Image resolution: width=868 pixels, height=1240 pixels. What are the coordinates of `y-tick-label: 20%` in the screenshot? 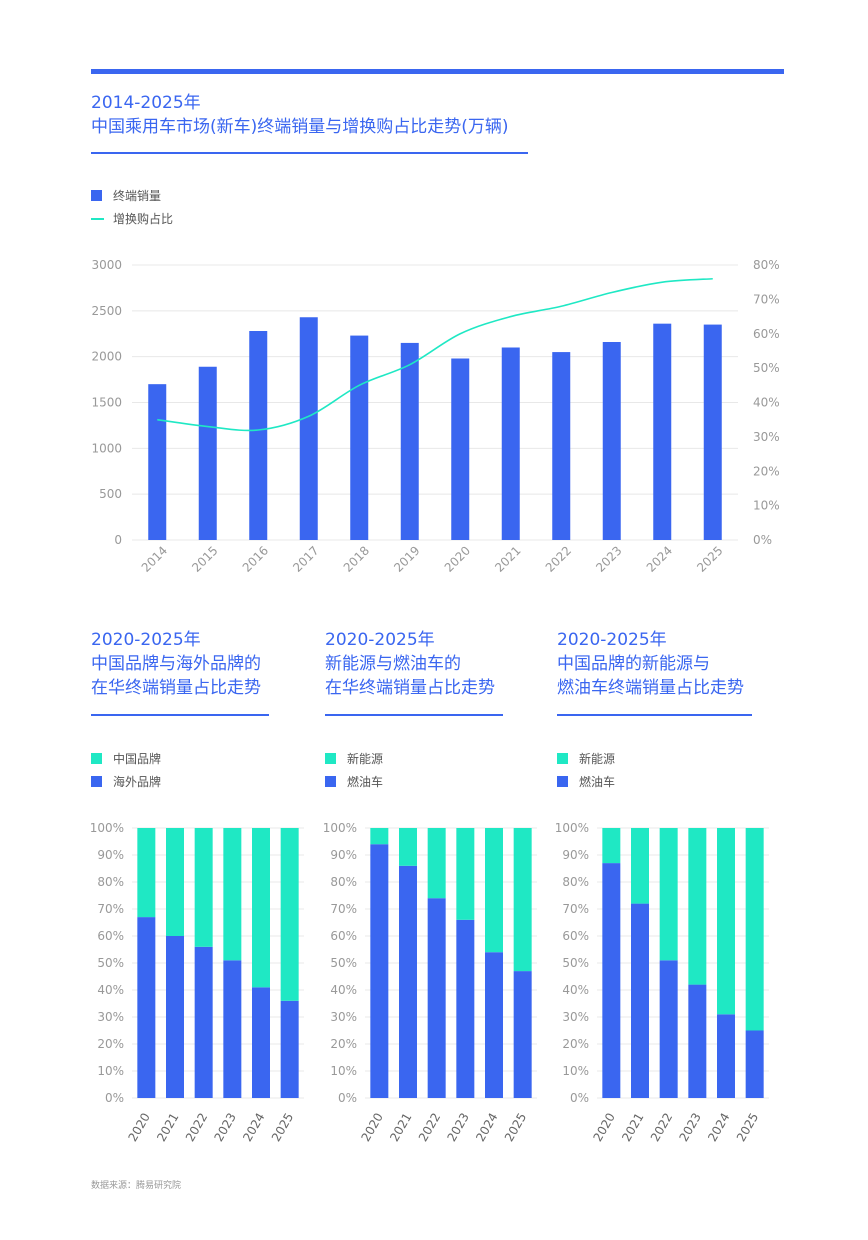 It's located at (575, 1044).